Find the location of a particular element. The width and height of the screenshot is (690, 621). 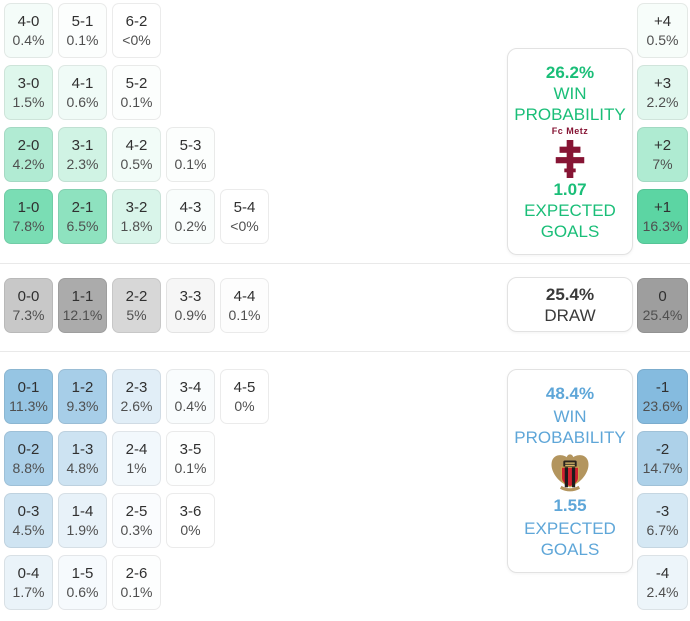

score-cell-4-3: 4-3 0.2% is located at coordinates (190, 216).